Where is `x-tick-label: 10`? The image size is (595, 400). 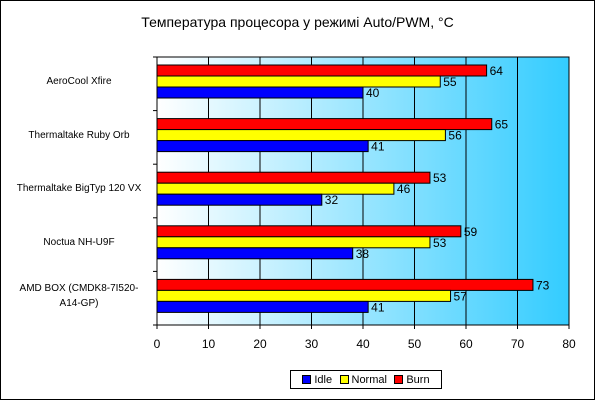 x-tick-label: 10 is located at coordinates (208, 344).